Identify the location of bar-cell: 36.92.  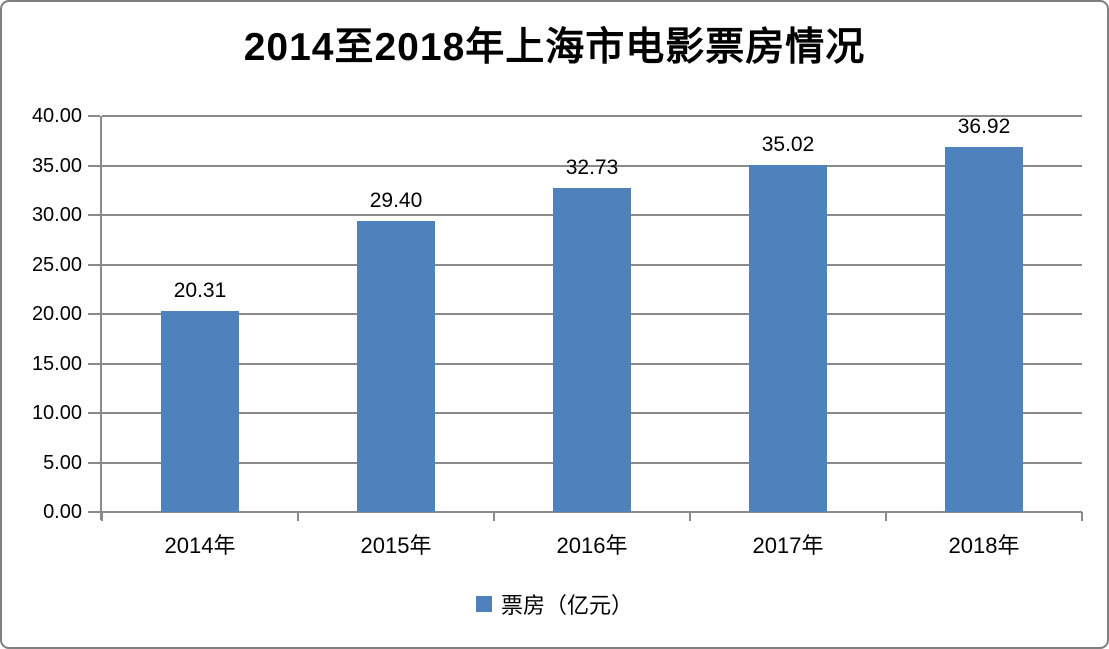
(984, 313).